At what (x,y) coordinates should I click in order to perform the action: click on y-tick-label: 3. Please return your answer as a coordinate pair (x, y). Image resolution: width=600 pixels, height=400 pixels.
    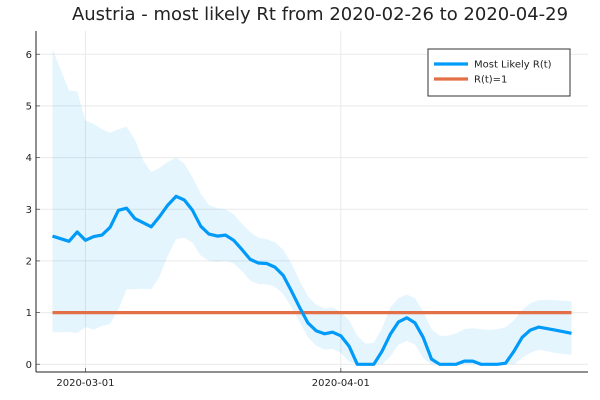
    Looking at the image, I should click on (29, 210).